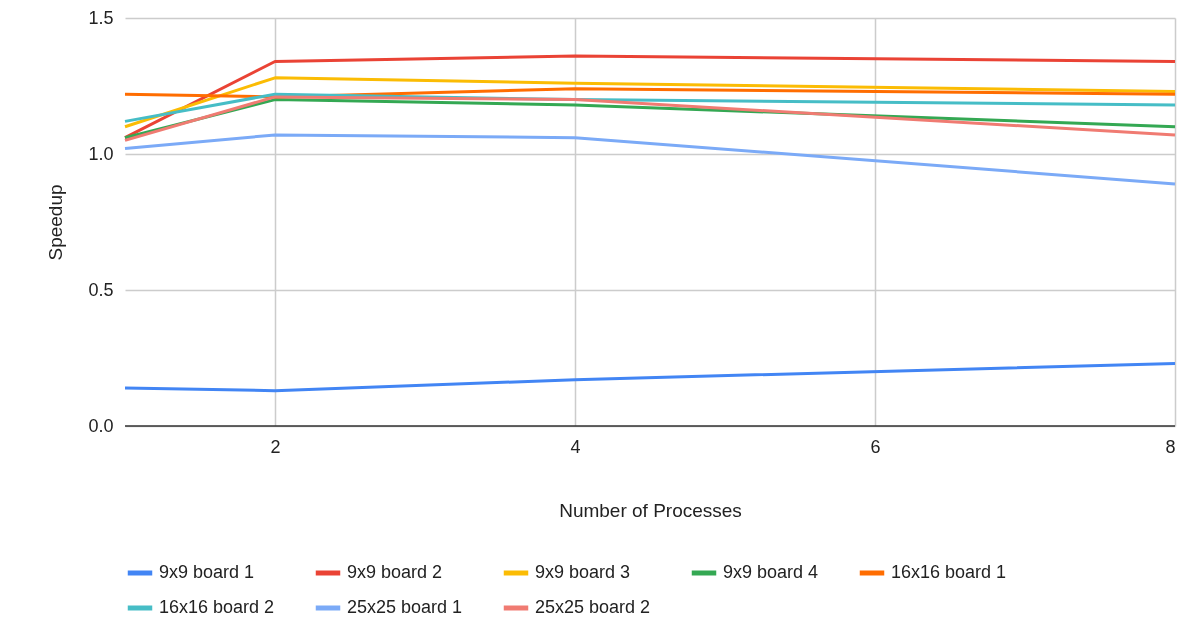  Describe the element at coordinates (56, 222) in the screenshot. I see `y-axis-title: Speedup` at that location.